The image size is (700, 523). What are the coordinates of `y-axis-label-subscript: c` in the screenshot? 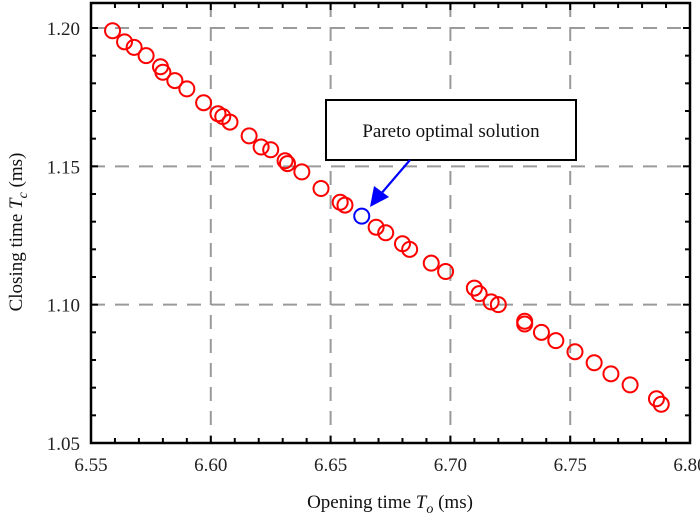 It's located at (23, 194).